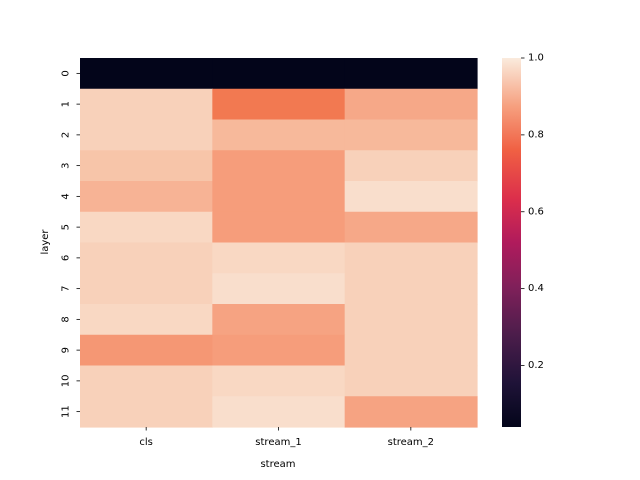  What do you see at coordinates (536, 365) in the screenshot?
I see `colorbar-tick-label: 0.2` at bounding box center [536, 365].